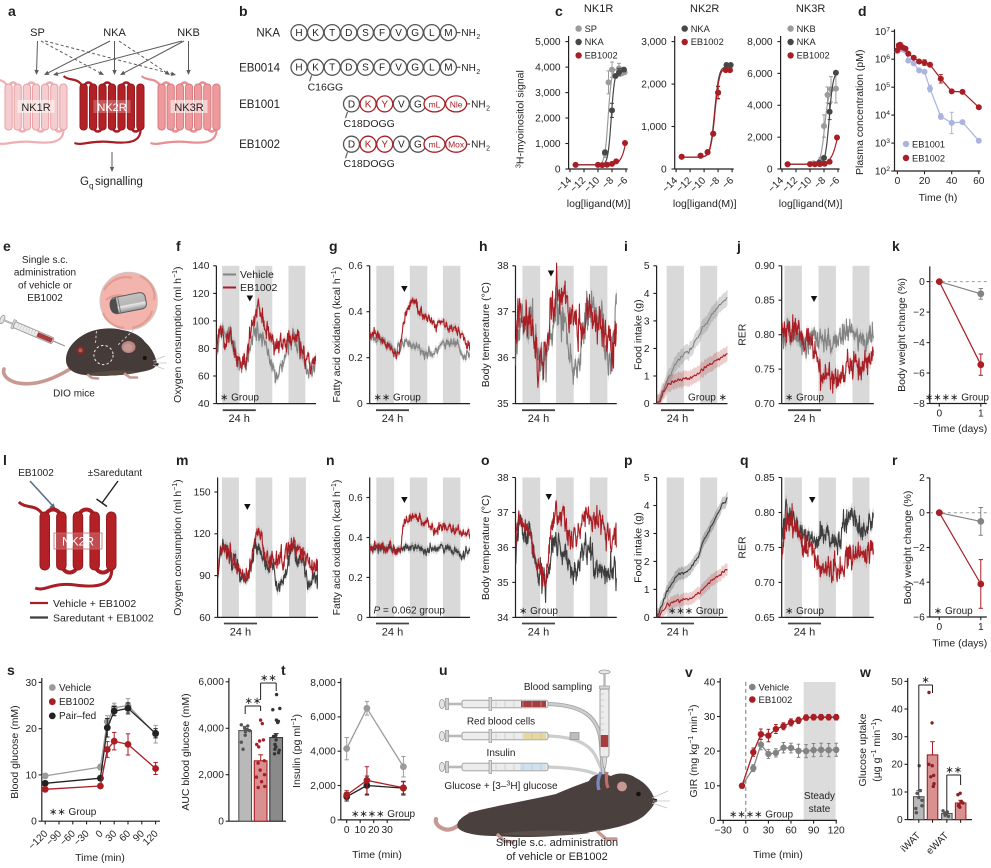 The height and width of the screenshot is (868, 991). Describe the element at coordinates (765, 478) in the screenshot. I see `svg-text: 0.85` at that location.